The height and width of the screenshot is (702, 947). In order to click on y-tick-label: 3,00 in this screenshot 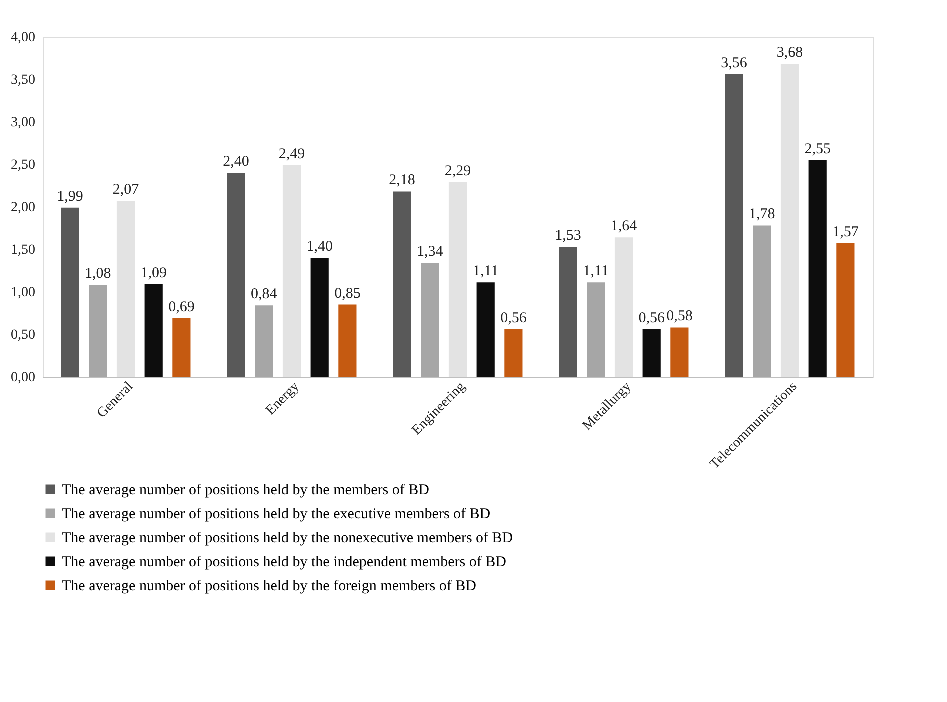, I will do `click(23, 123)`.